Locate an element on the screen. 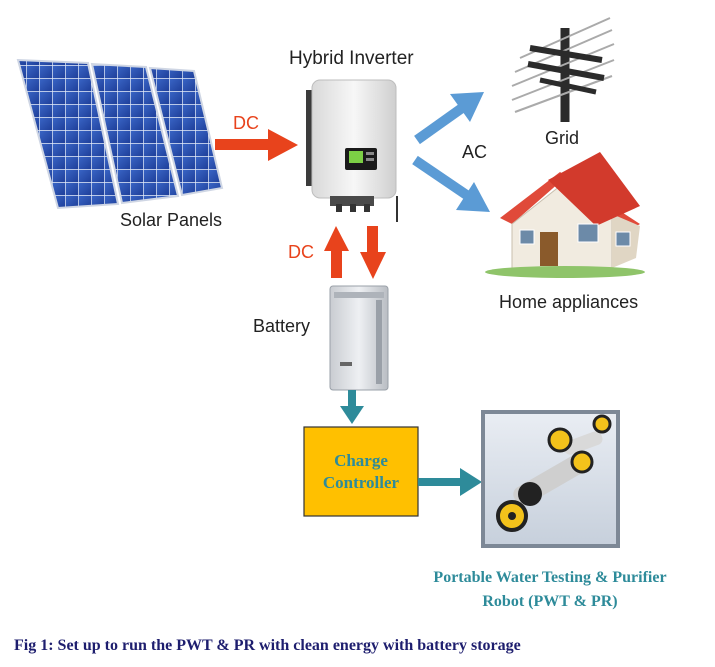 The image size is (715, 667). dc-label-top: DC is located at coordinates (246, 123).